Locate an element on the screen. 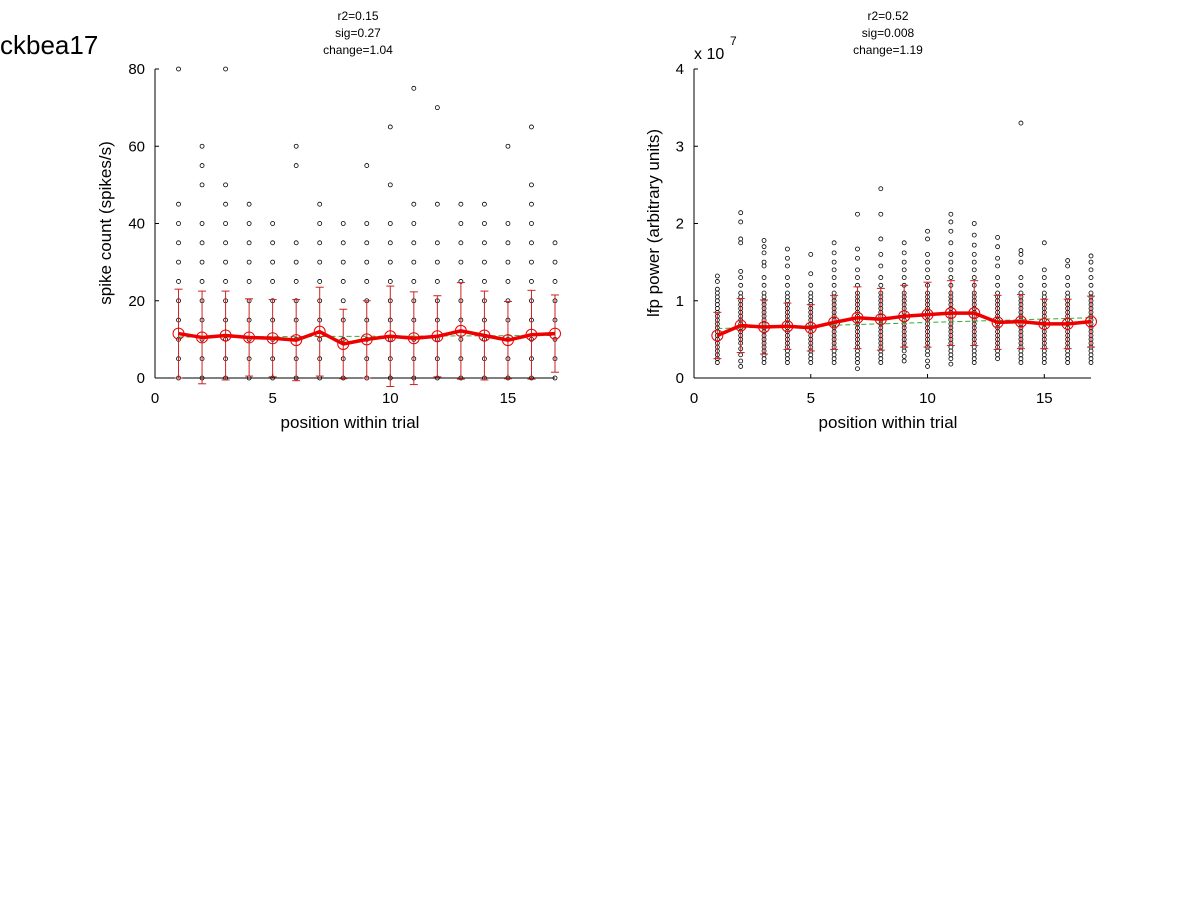  mean-line is located at coordinates (367, 337).